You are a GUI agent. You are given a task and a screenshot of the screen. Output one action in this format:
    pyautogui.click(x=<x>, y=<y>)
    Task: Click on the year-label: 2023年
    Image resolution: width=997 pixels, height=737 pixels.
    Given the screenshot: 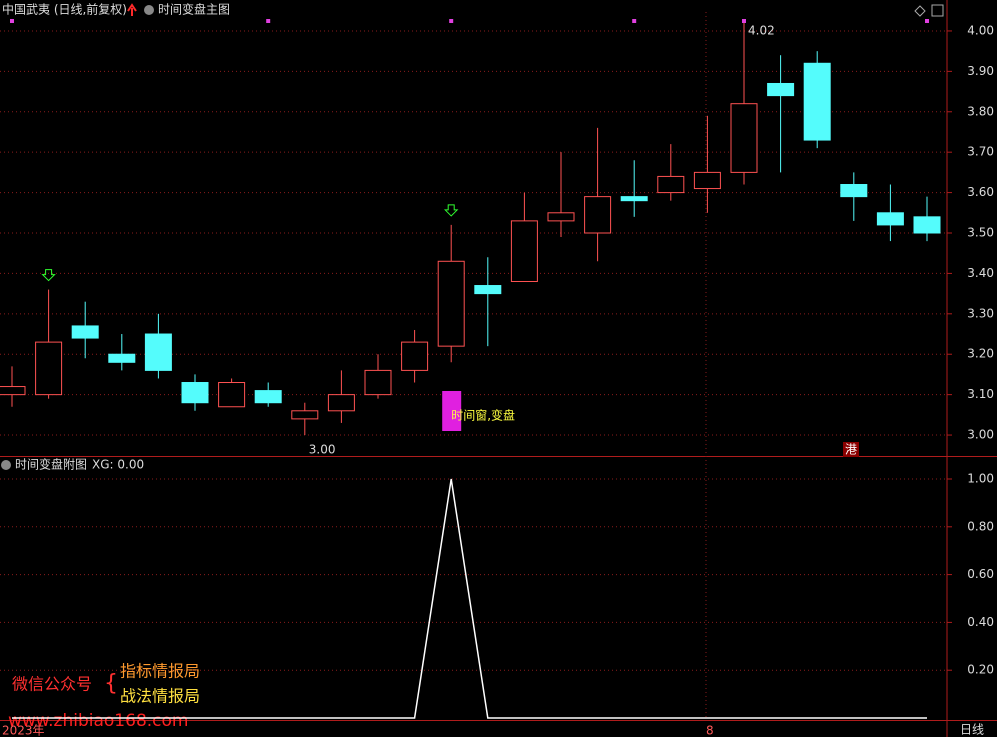 What is the action you would take?
    pyautogui.click(x=23, y=730)
    